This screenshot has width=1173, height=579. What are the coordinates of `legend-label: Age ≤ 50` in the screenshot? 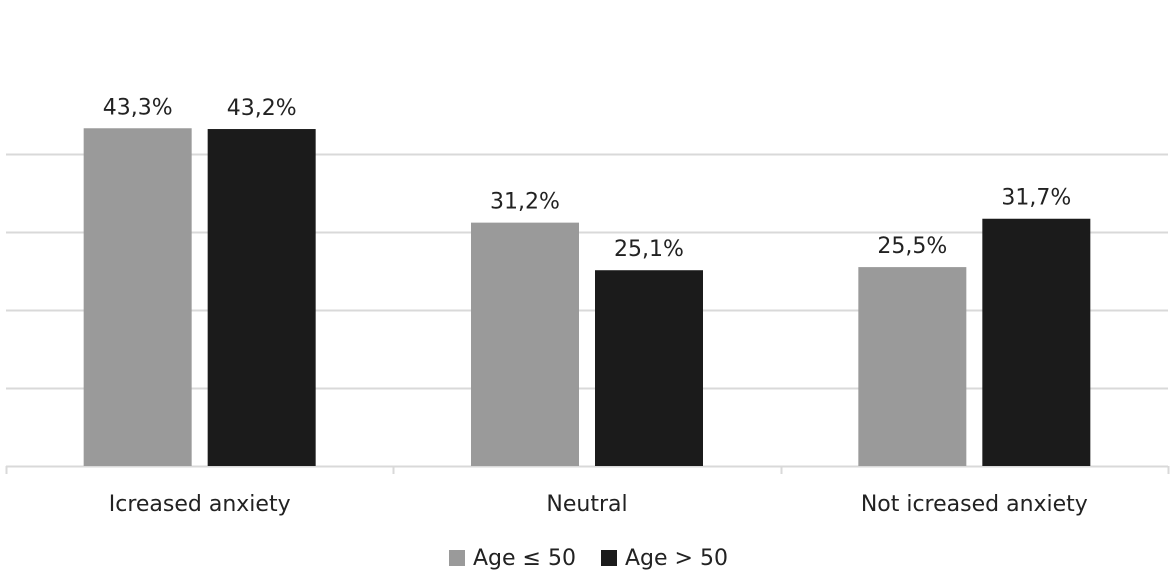 It's located at (524, 558).